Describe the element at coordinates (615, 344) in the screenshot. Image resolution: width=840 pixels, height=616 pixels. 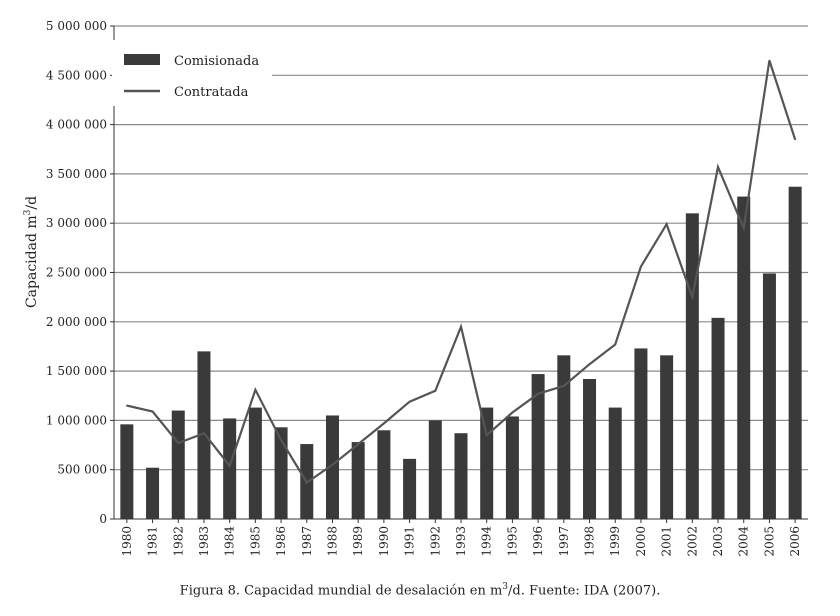
I see `point-1999` at that location.